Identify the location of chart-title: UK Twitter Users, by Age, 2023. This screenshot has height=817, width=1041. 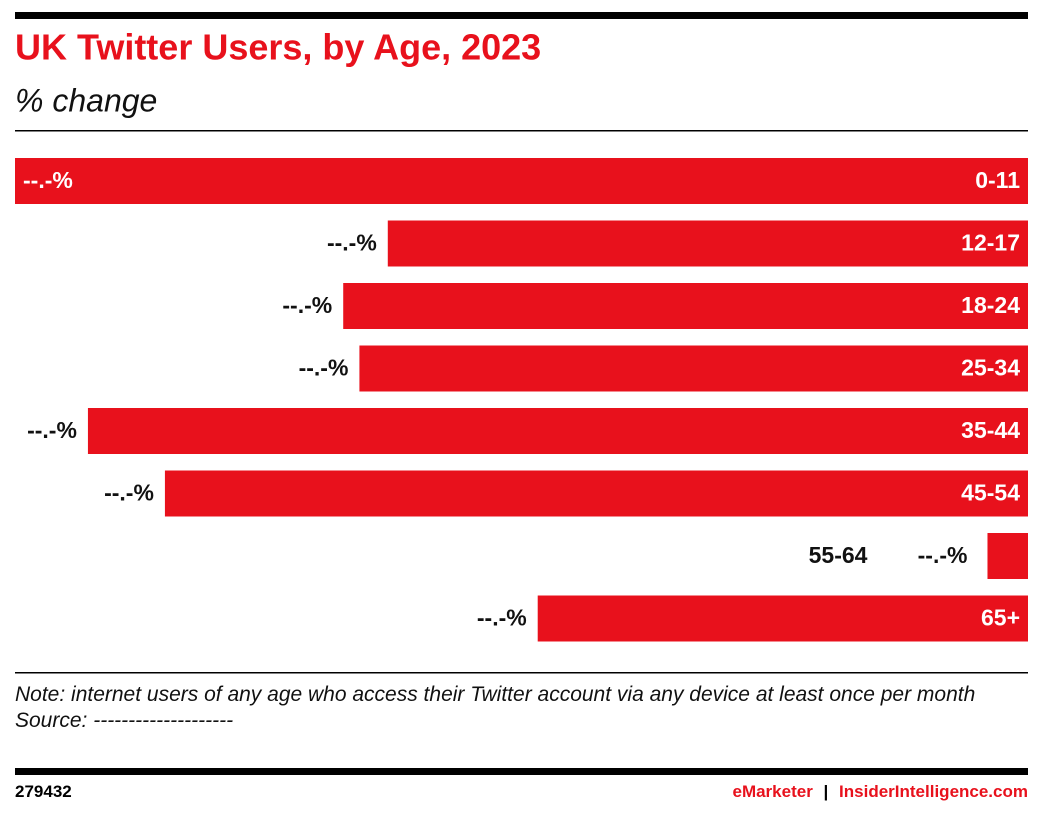
(278, 47).